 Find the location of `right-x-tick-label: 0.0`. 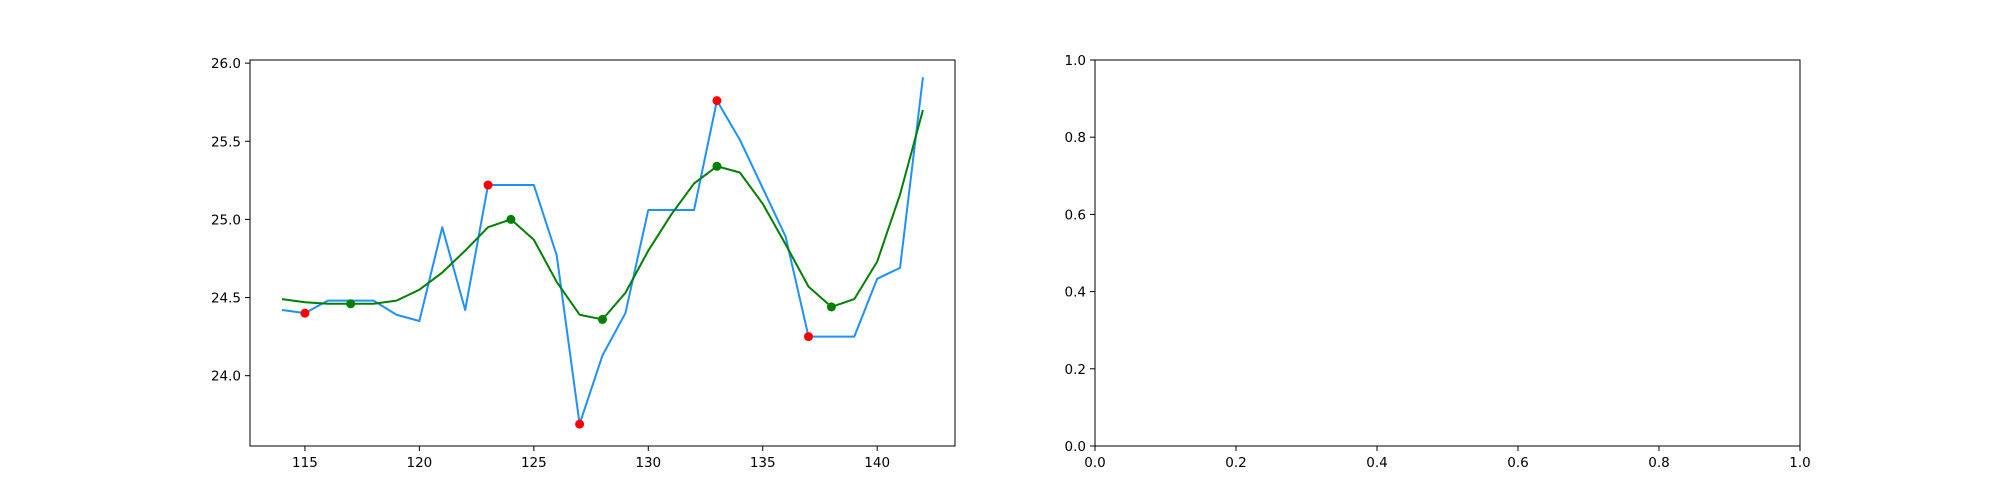

right-x-tick-label: 0.0 is located at coordinates (1094, 463).